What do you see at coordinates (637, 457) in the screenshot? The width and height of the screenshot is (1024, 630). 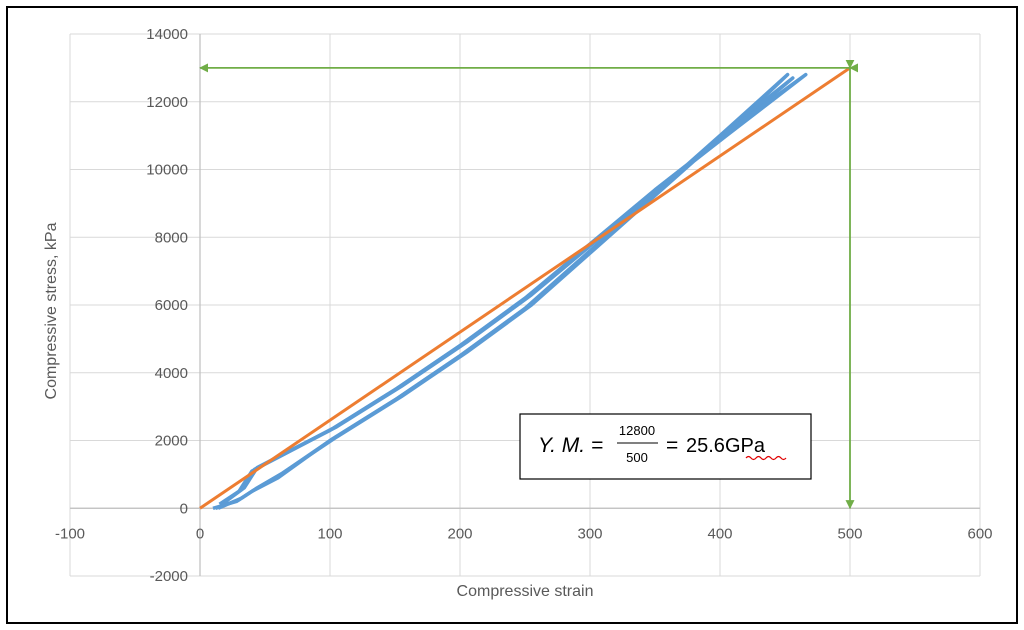 I see `formula-denominator: 500` at bounding box center [637, 457].